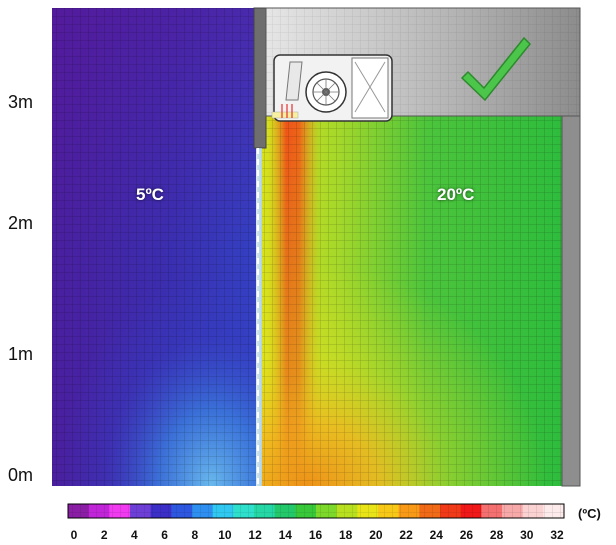 The image size is (616, 545). I want to click on fan-coil-unit-icon, so click(332, 88).